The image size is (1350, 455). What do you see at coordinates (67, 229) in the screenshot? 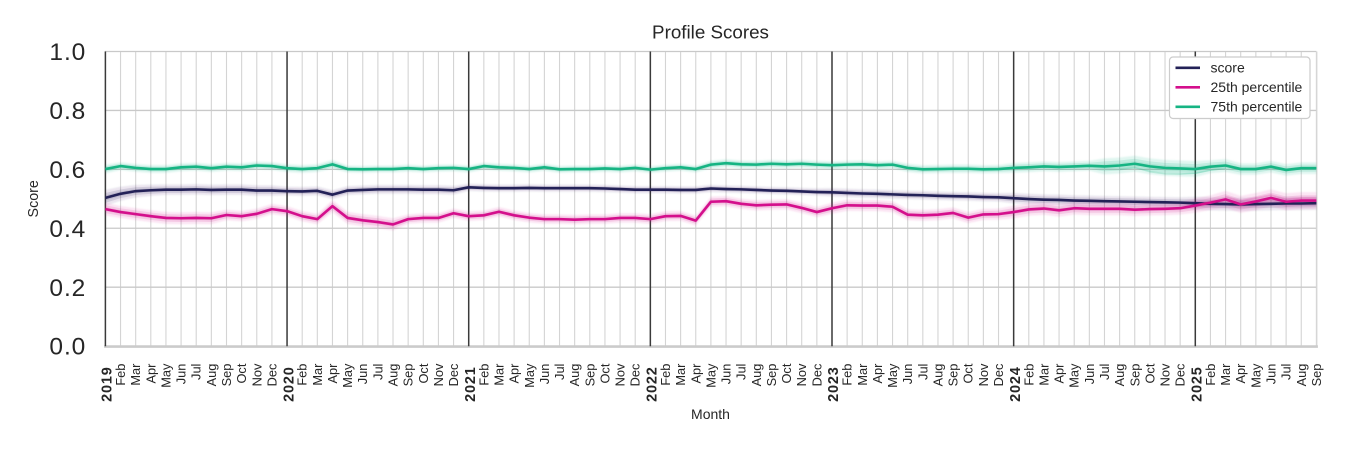
I see `svg-text: 0.4` at bounding box center [67, 229].